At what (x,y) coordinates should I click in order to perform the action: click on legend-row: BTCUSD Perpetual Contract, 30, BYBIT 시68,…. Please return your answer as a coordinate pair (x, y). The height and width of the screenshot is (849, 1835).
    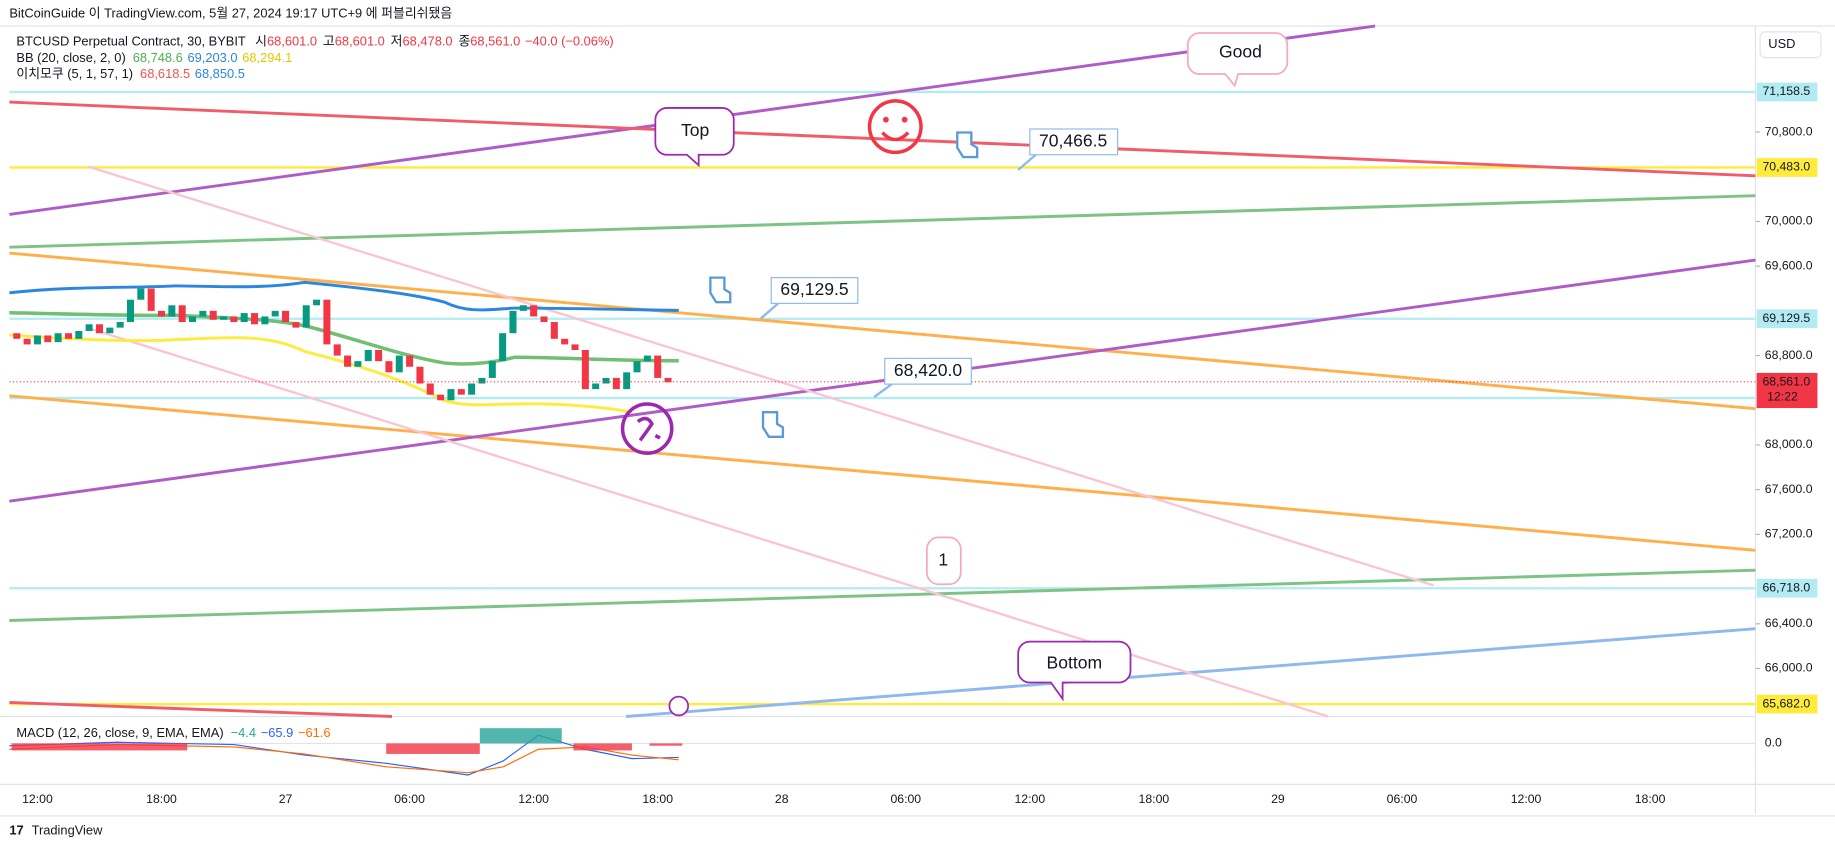
    Looking at the image, I should click on (314, 41).